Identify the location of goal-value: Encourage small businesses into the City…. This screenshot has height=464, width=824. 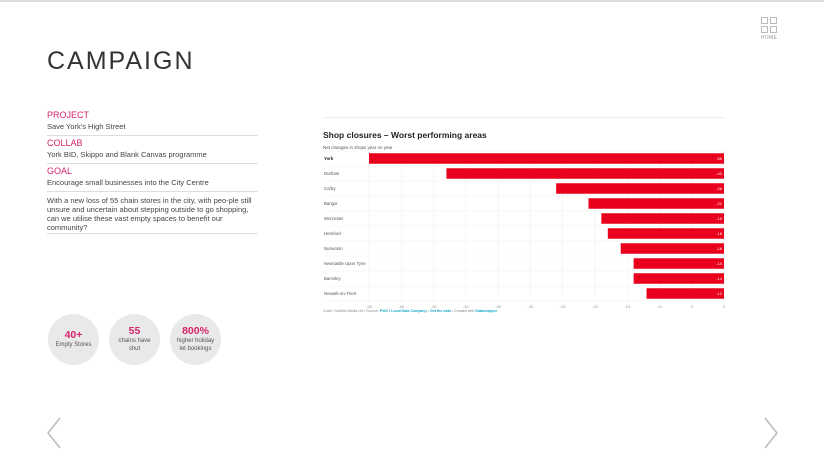
(152, 184).